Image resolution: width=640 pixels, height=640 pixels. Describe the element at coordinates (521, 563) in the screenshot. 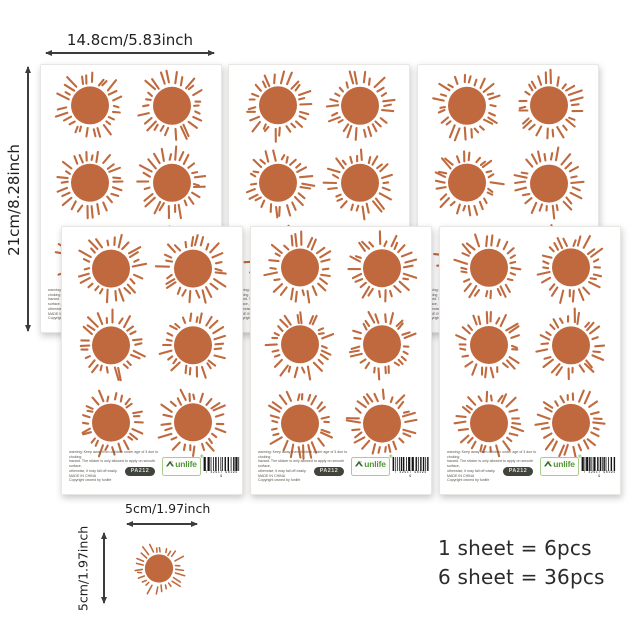

I see `pack-info: 1 sheet = 6pcs 6 sheet = 36pcs` at that location.